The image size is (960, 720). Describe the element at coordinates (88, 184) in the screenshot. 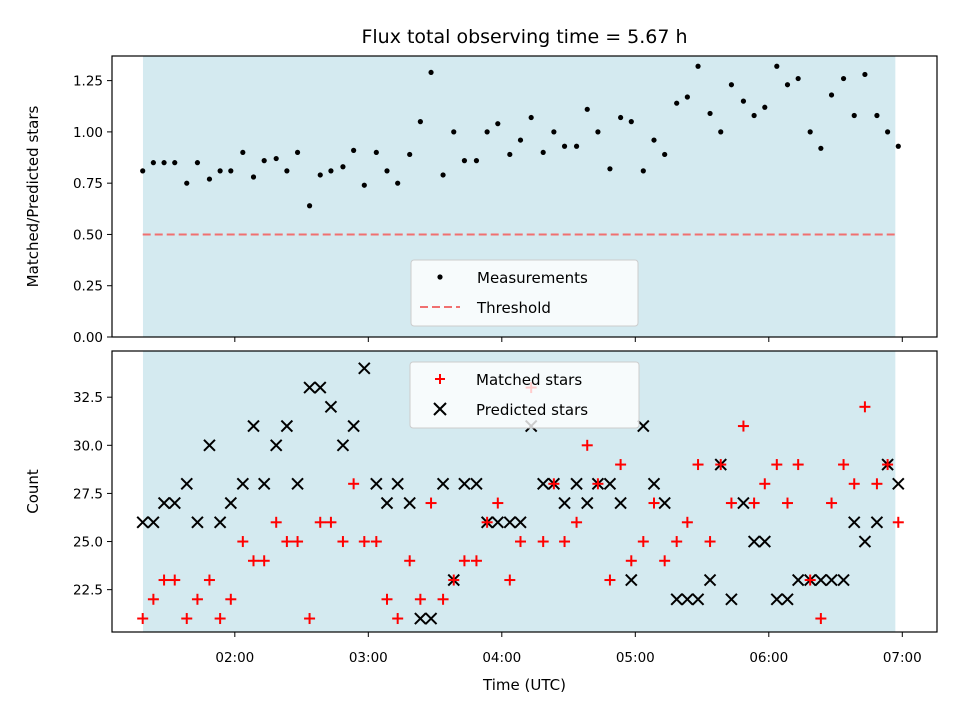

I see `top-y-tick-label: 0.75` at that location.